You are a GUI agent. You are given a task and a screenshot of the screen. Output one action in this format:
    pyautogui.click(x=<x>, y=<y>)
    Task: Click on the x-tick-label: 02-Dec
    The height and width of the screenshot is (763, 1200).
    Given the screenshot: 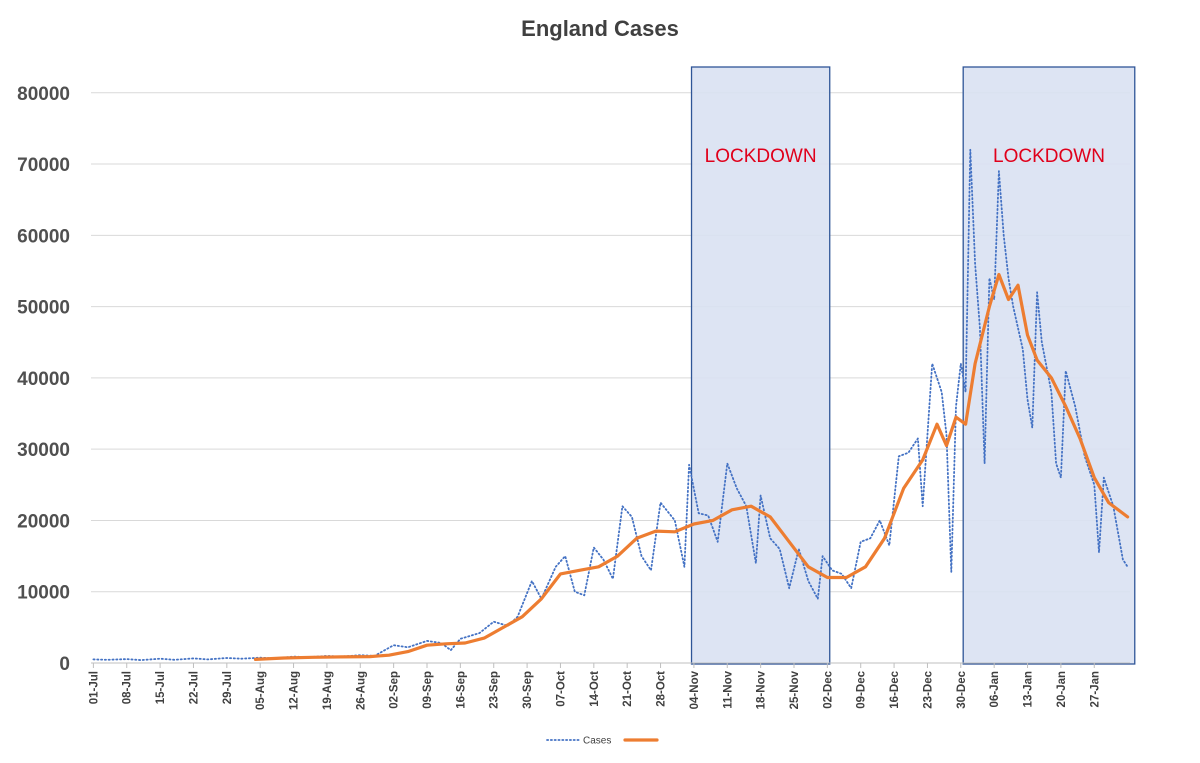 What is the action you would take?
    pyautogui.click(x=828, y=689)
    